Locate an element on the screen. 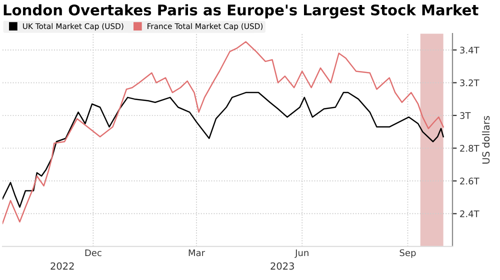 Image resolution: width=500 pixels, height=280 pixels. x-tick-label: Dec is located at coordinates (93, 252).